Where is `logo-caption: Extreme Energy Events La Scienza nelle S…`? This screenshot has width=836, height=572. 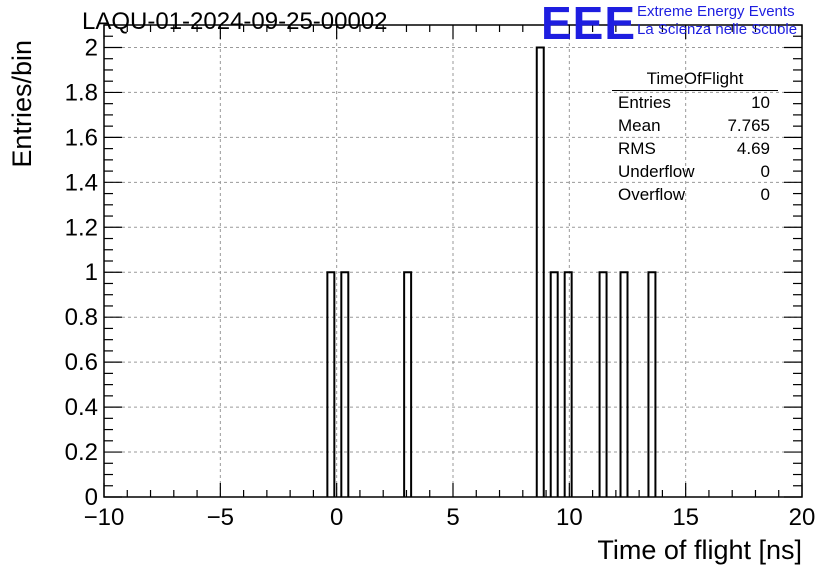
logo-caption: Extreme Energy Events La Scienza nelle S… is located at coordinates (717, 21).